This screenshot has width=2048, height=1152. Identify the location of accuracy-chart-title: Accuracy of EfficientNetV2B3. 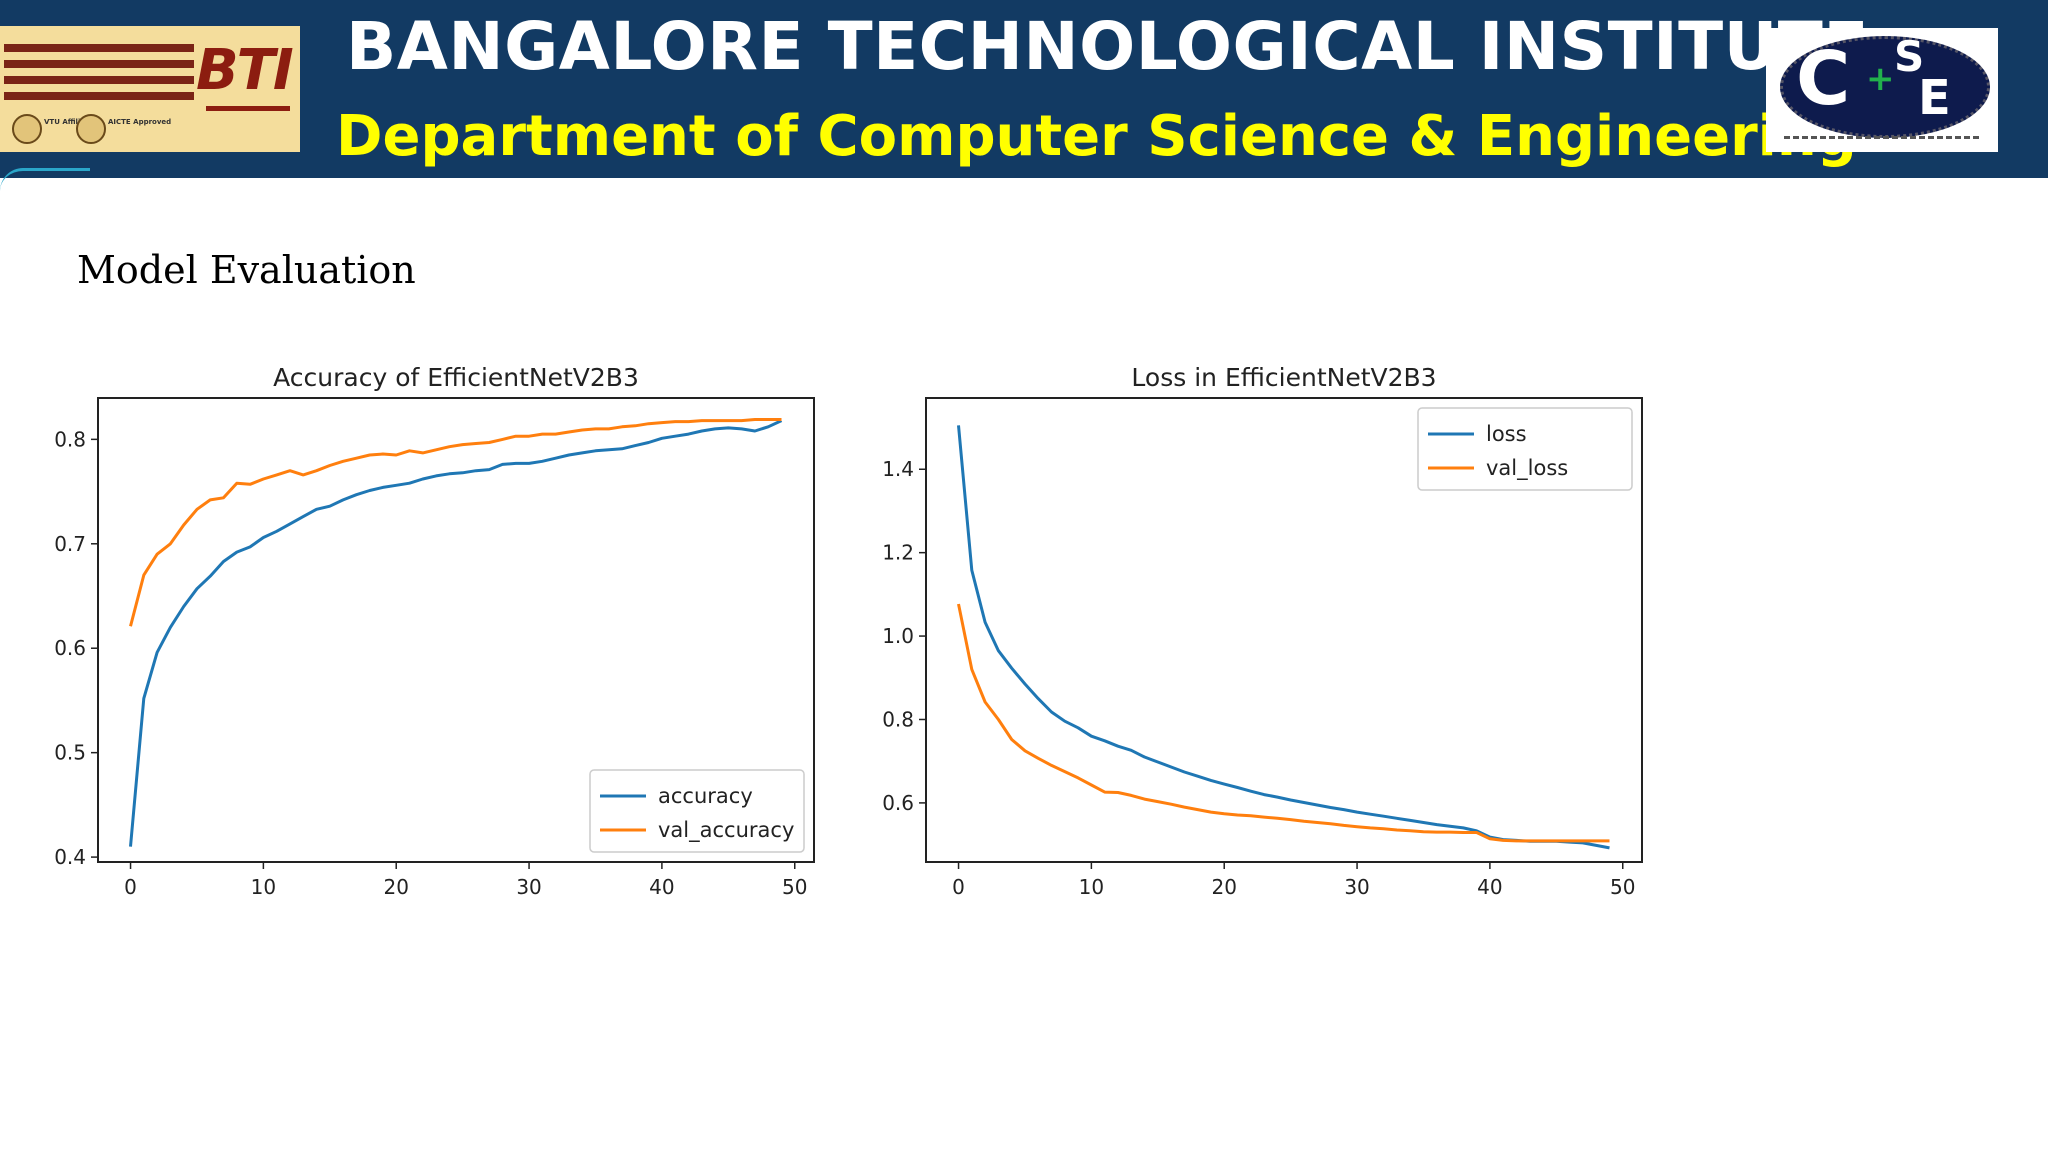
(456, 377).